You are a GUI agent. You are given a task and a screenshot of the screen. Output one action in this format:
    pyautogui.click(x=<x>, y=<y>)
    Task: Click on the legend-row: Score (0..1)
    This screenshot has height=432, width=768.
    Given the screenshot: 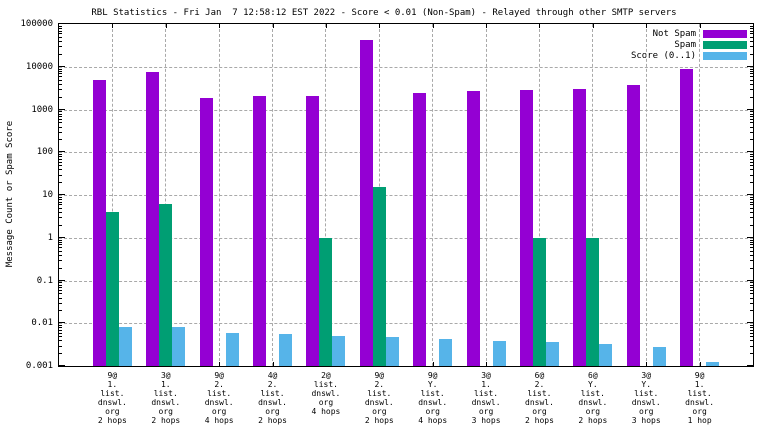 What is the action you would take?
    pyautogui.click(x=689, y=55)
    